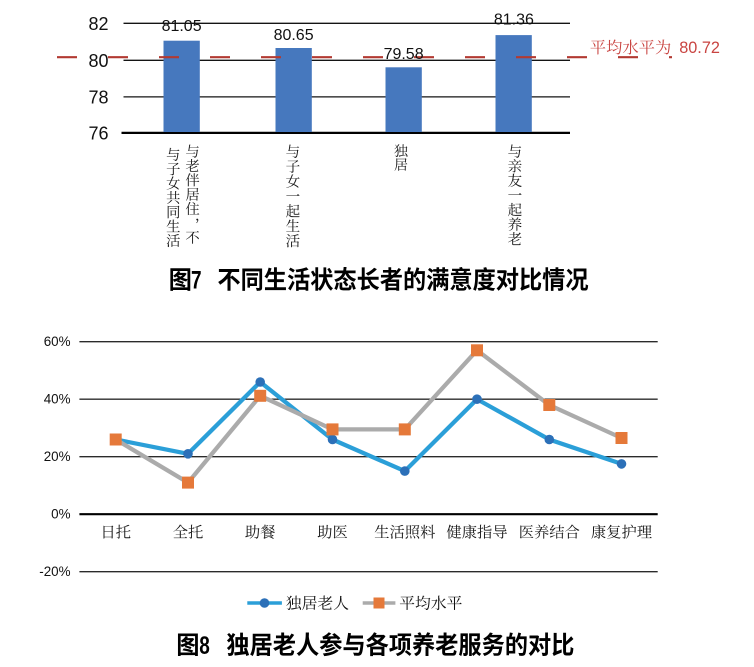  Describe the element at coordinates (294, 35) in the screenshot. I see `svg-text: 80.65` at that location.